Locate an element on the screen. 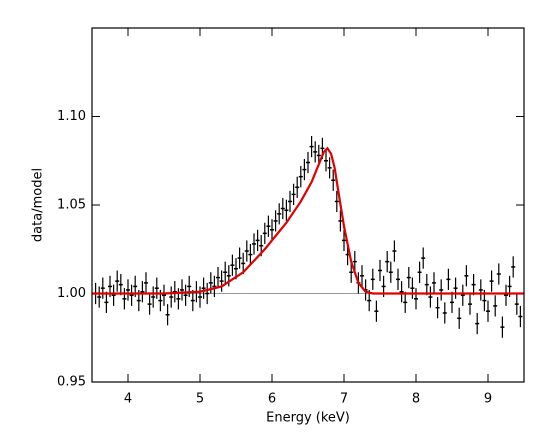  y-tick-label: 1.10 is located at coordinates (71, 116).